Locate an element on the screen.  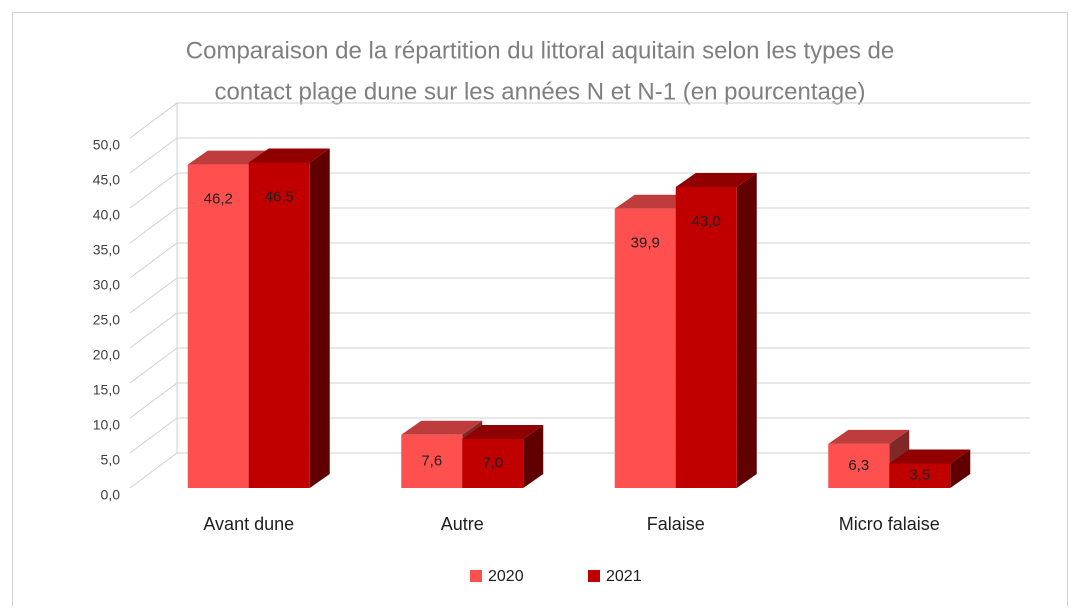
y-tick-label: 25,0 is located at coordinates (106, 320).